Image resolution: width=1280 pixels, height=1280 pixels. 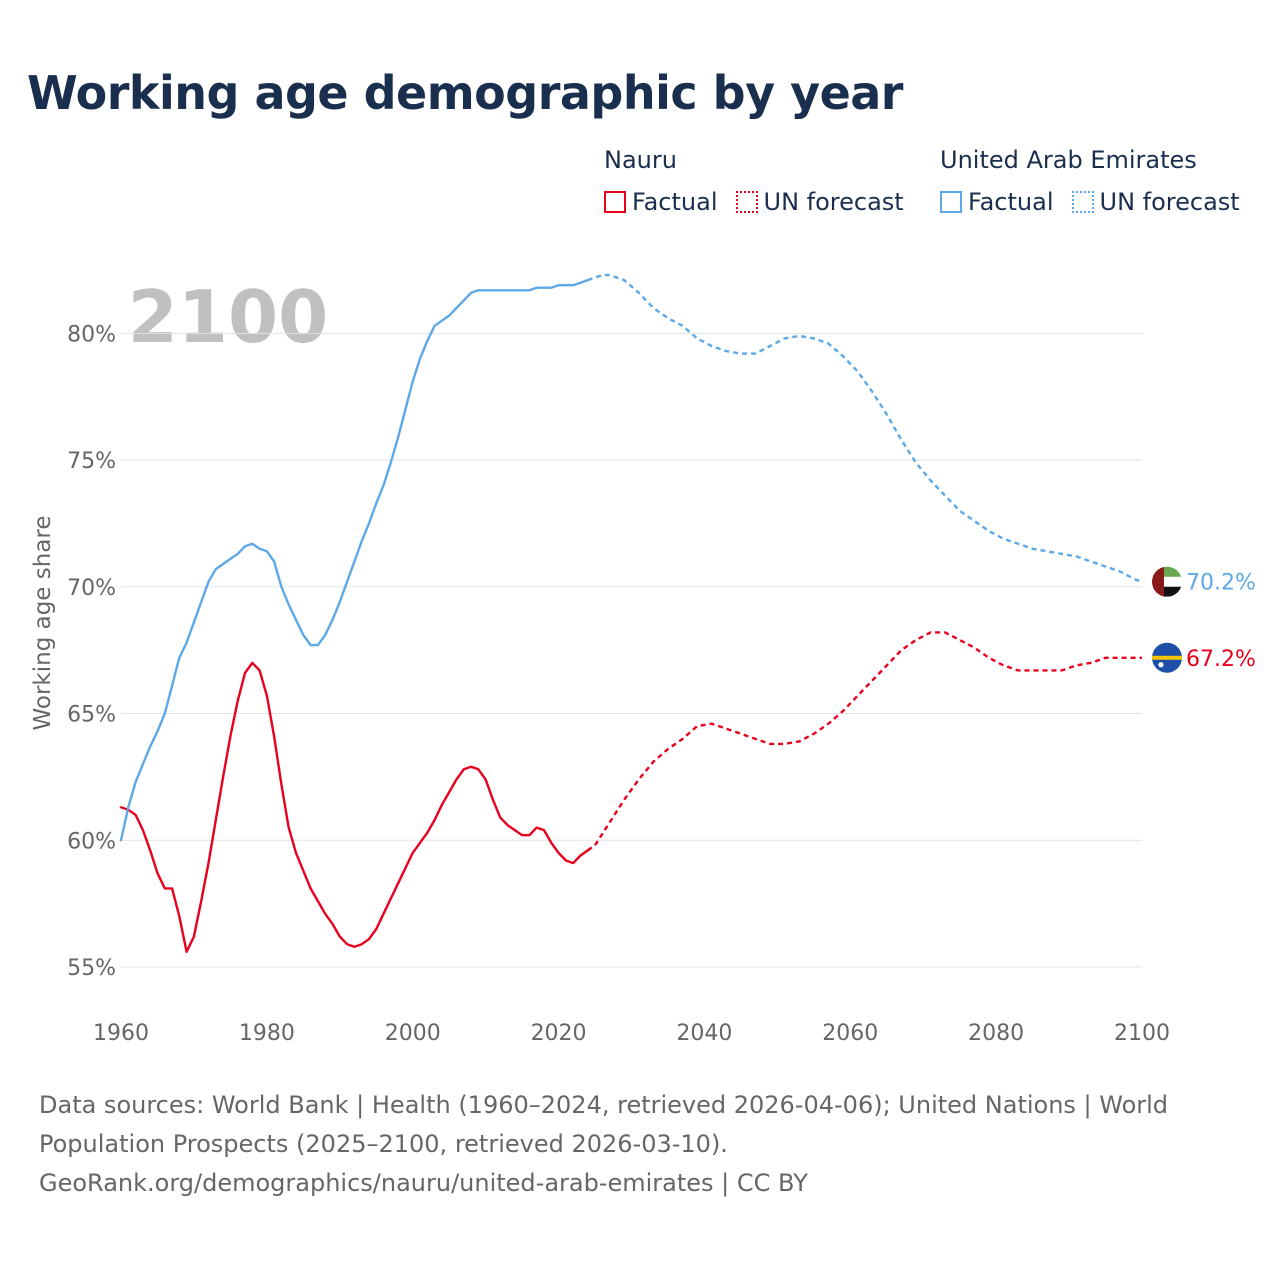 What do you see at coordinates (43, 622) in the screenshot?
I see `y-axis-label: Working age share` at bounding box center [43, 622].